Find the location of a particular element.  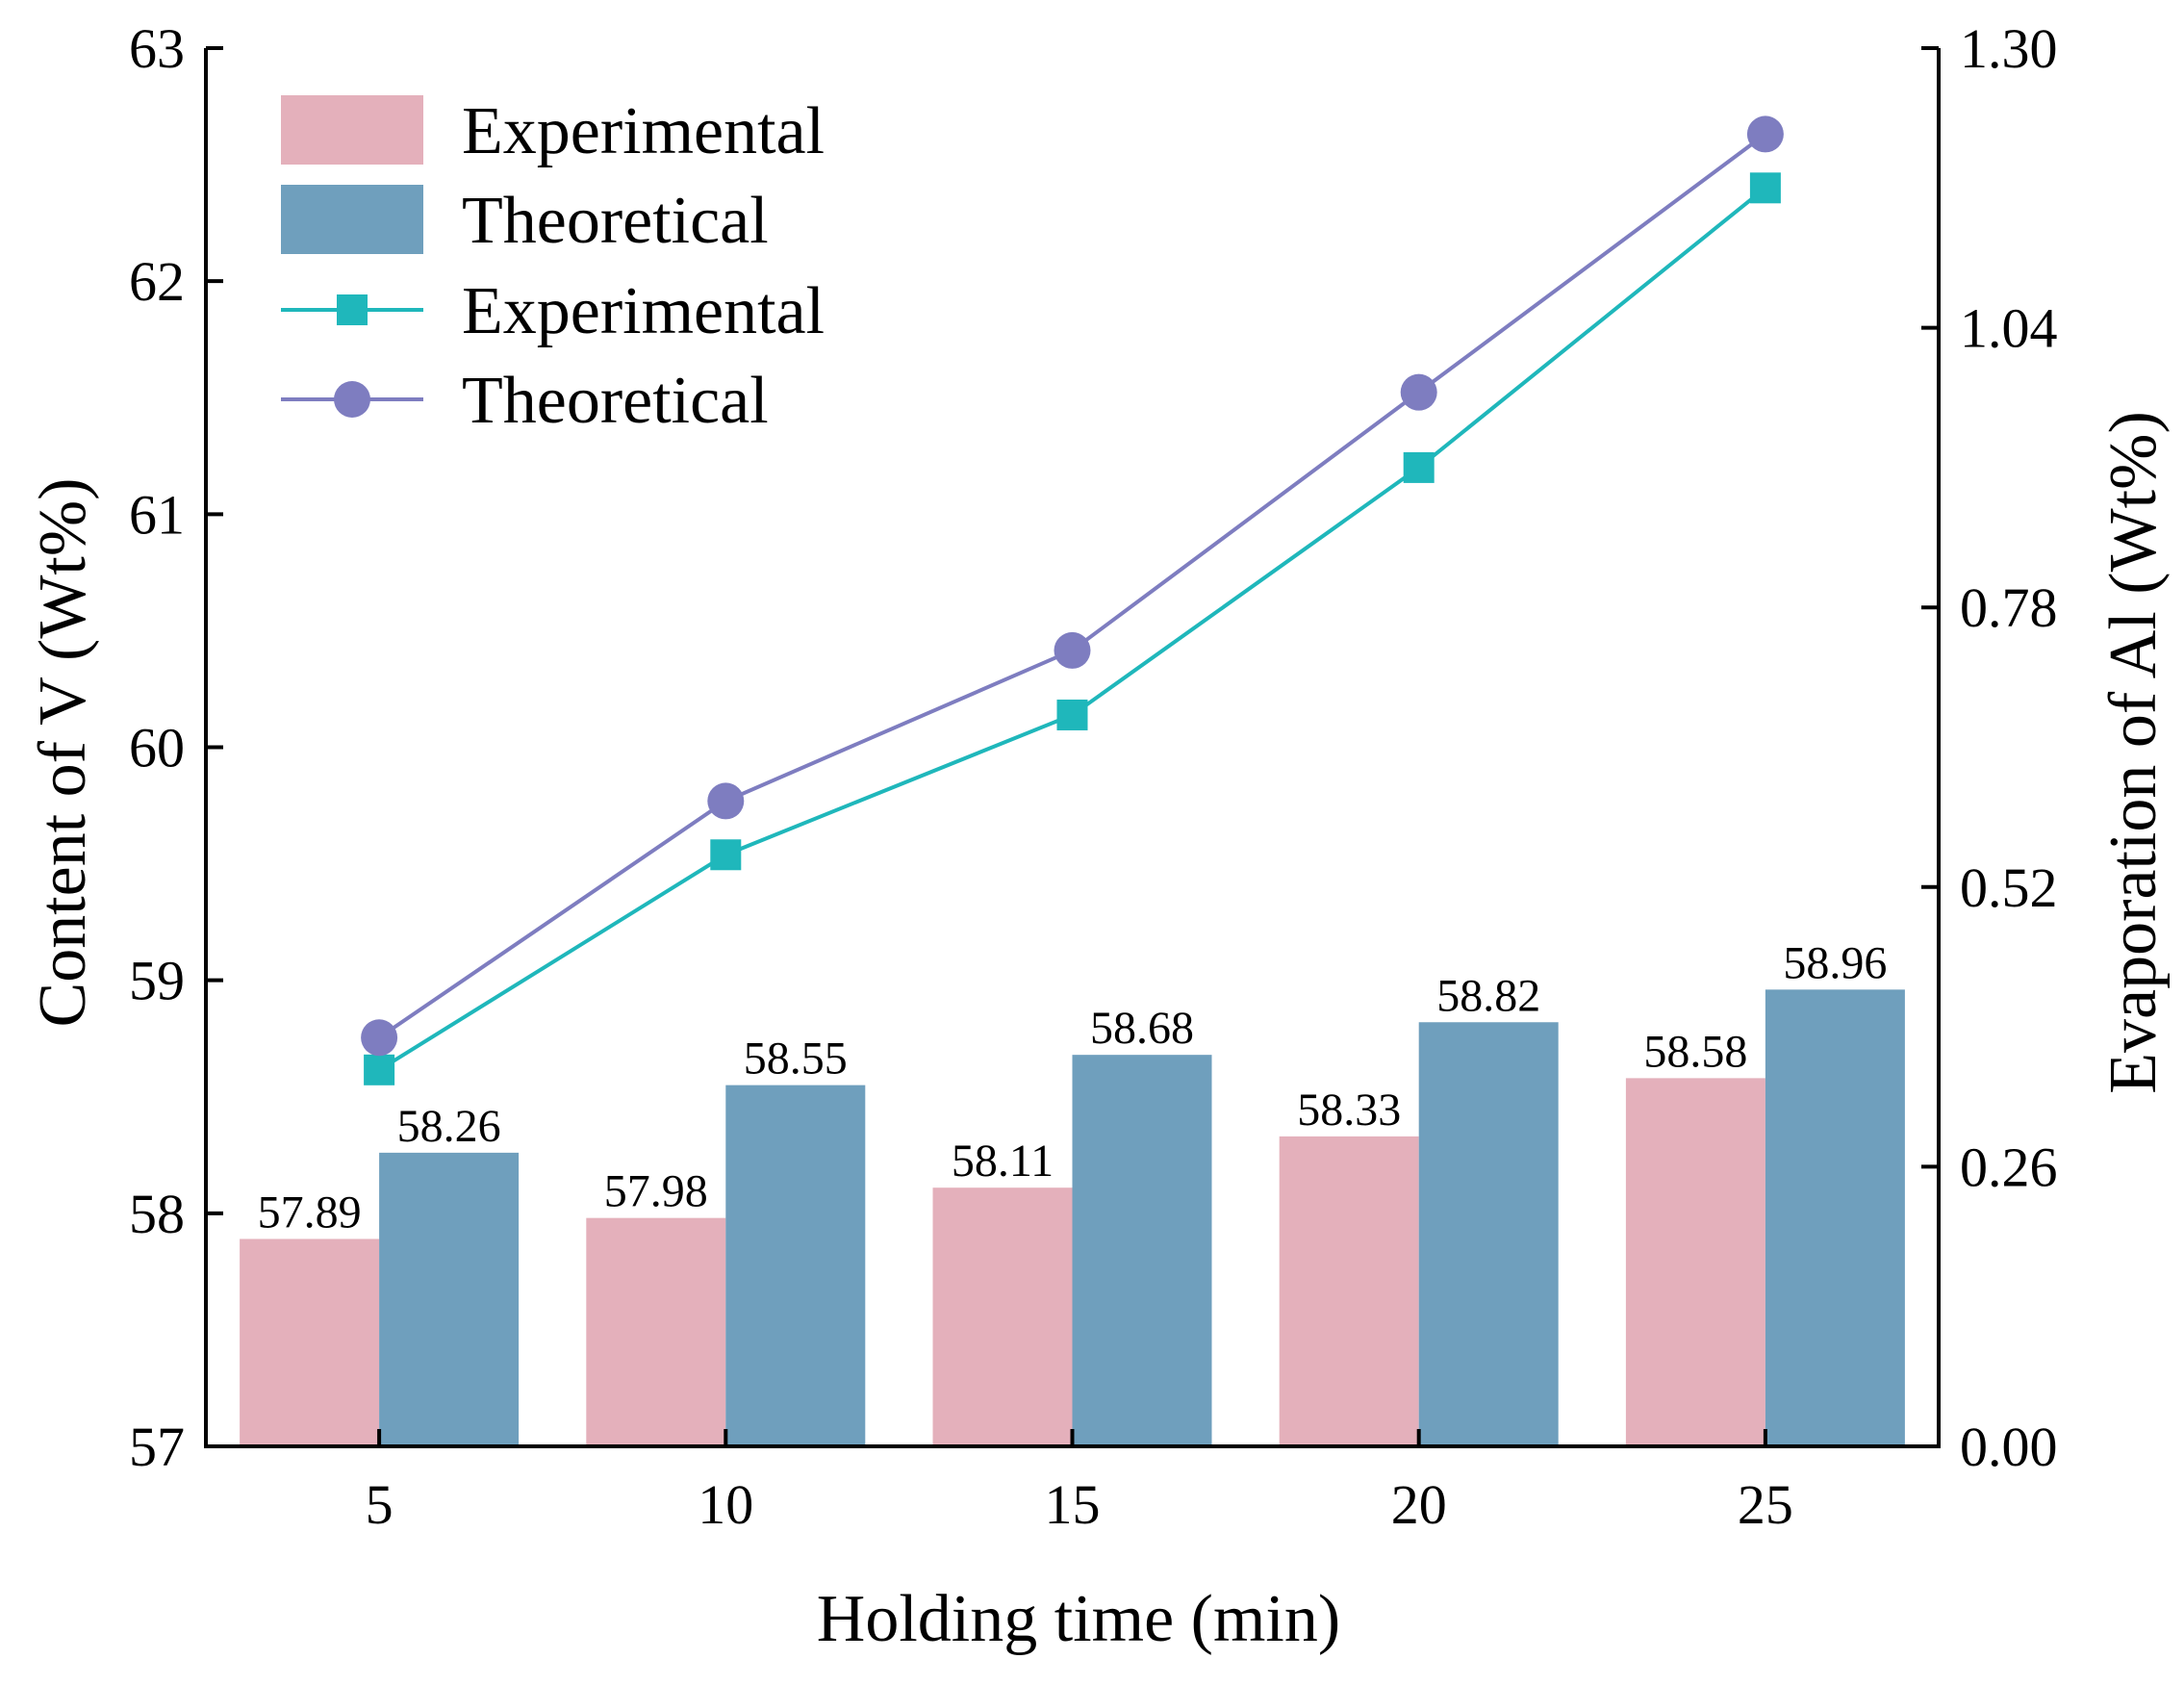

x-tick-label: 15 is located at coordinates (1073, 1504).